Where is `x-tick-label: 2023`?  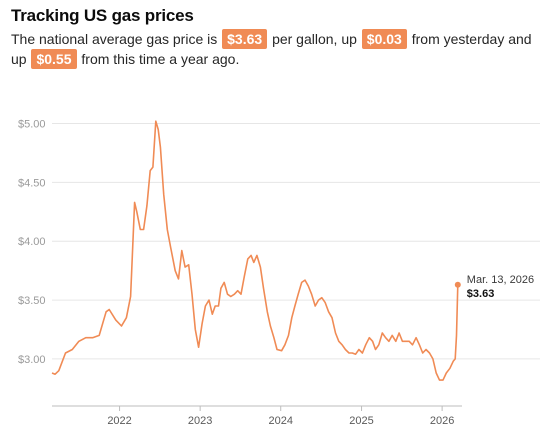
x-tick-label: 2023 is located at coordinates (200, 421).